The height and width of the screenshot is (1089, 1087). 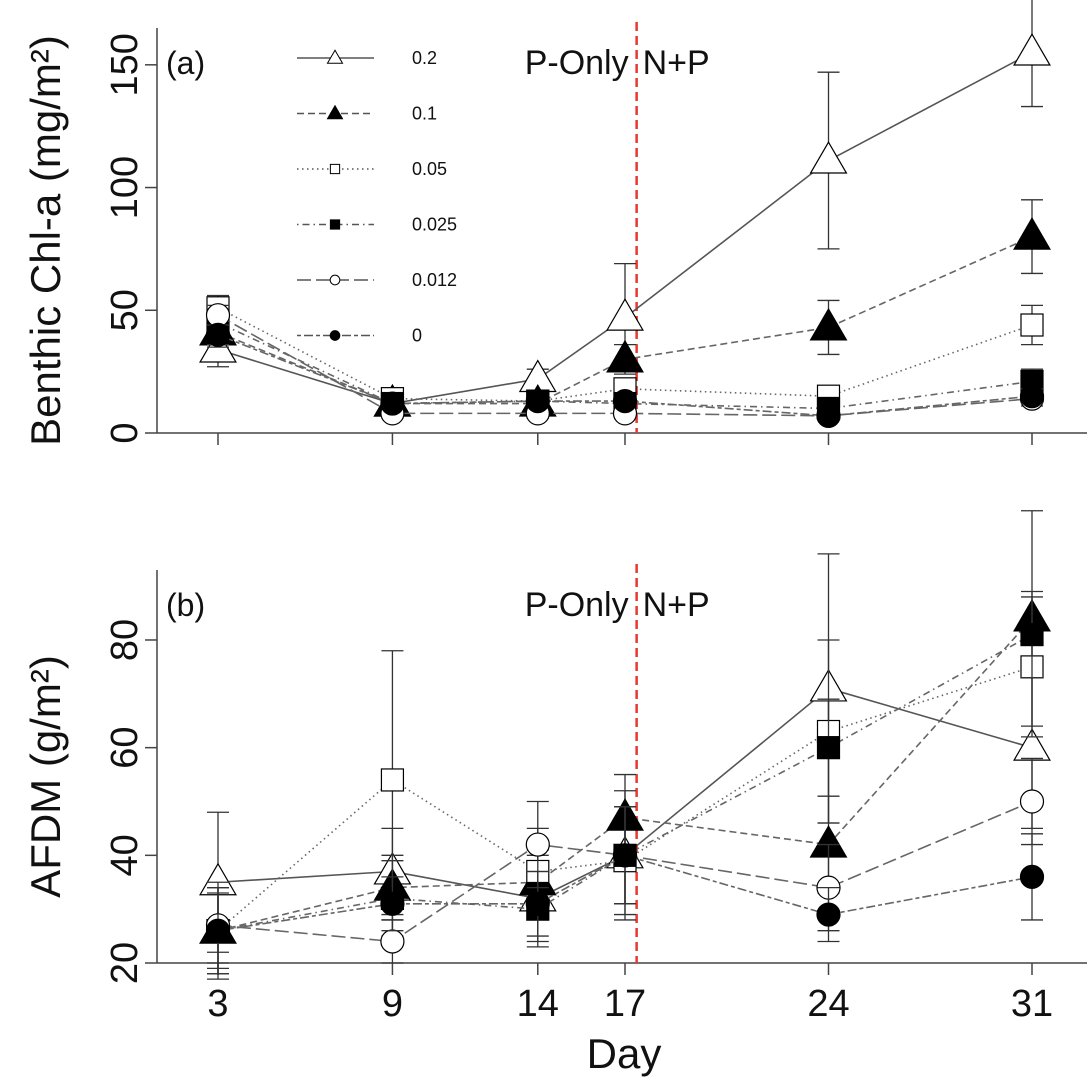 I want to click on y-tick-label: 0, so click(x=125, y=432).